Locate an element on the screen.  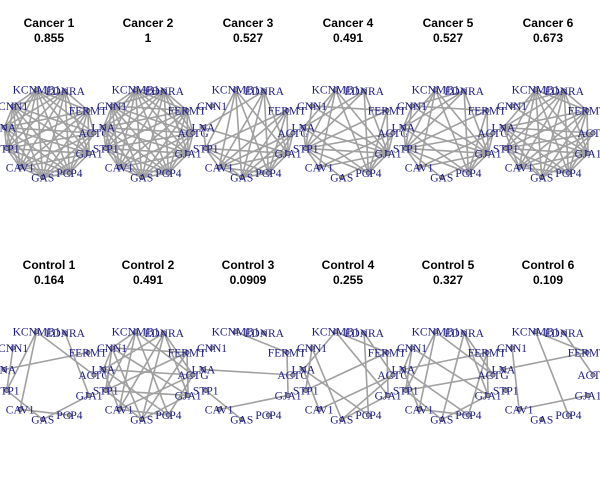
panel-title: Cancer 3 is located at coordinates (248, 23).